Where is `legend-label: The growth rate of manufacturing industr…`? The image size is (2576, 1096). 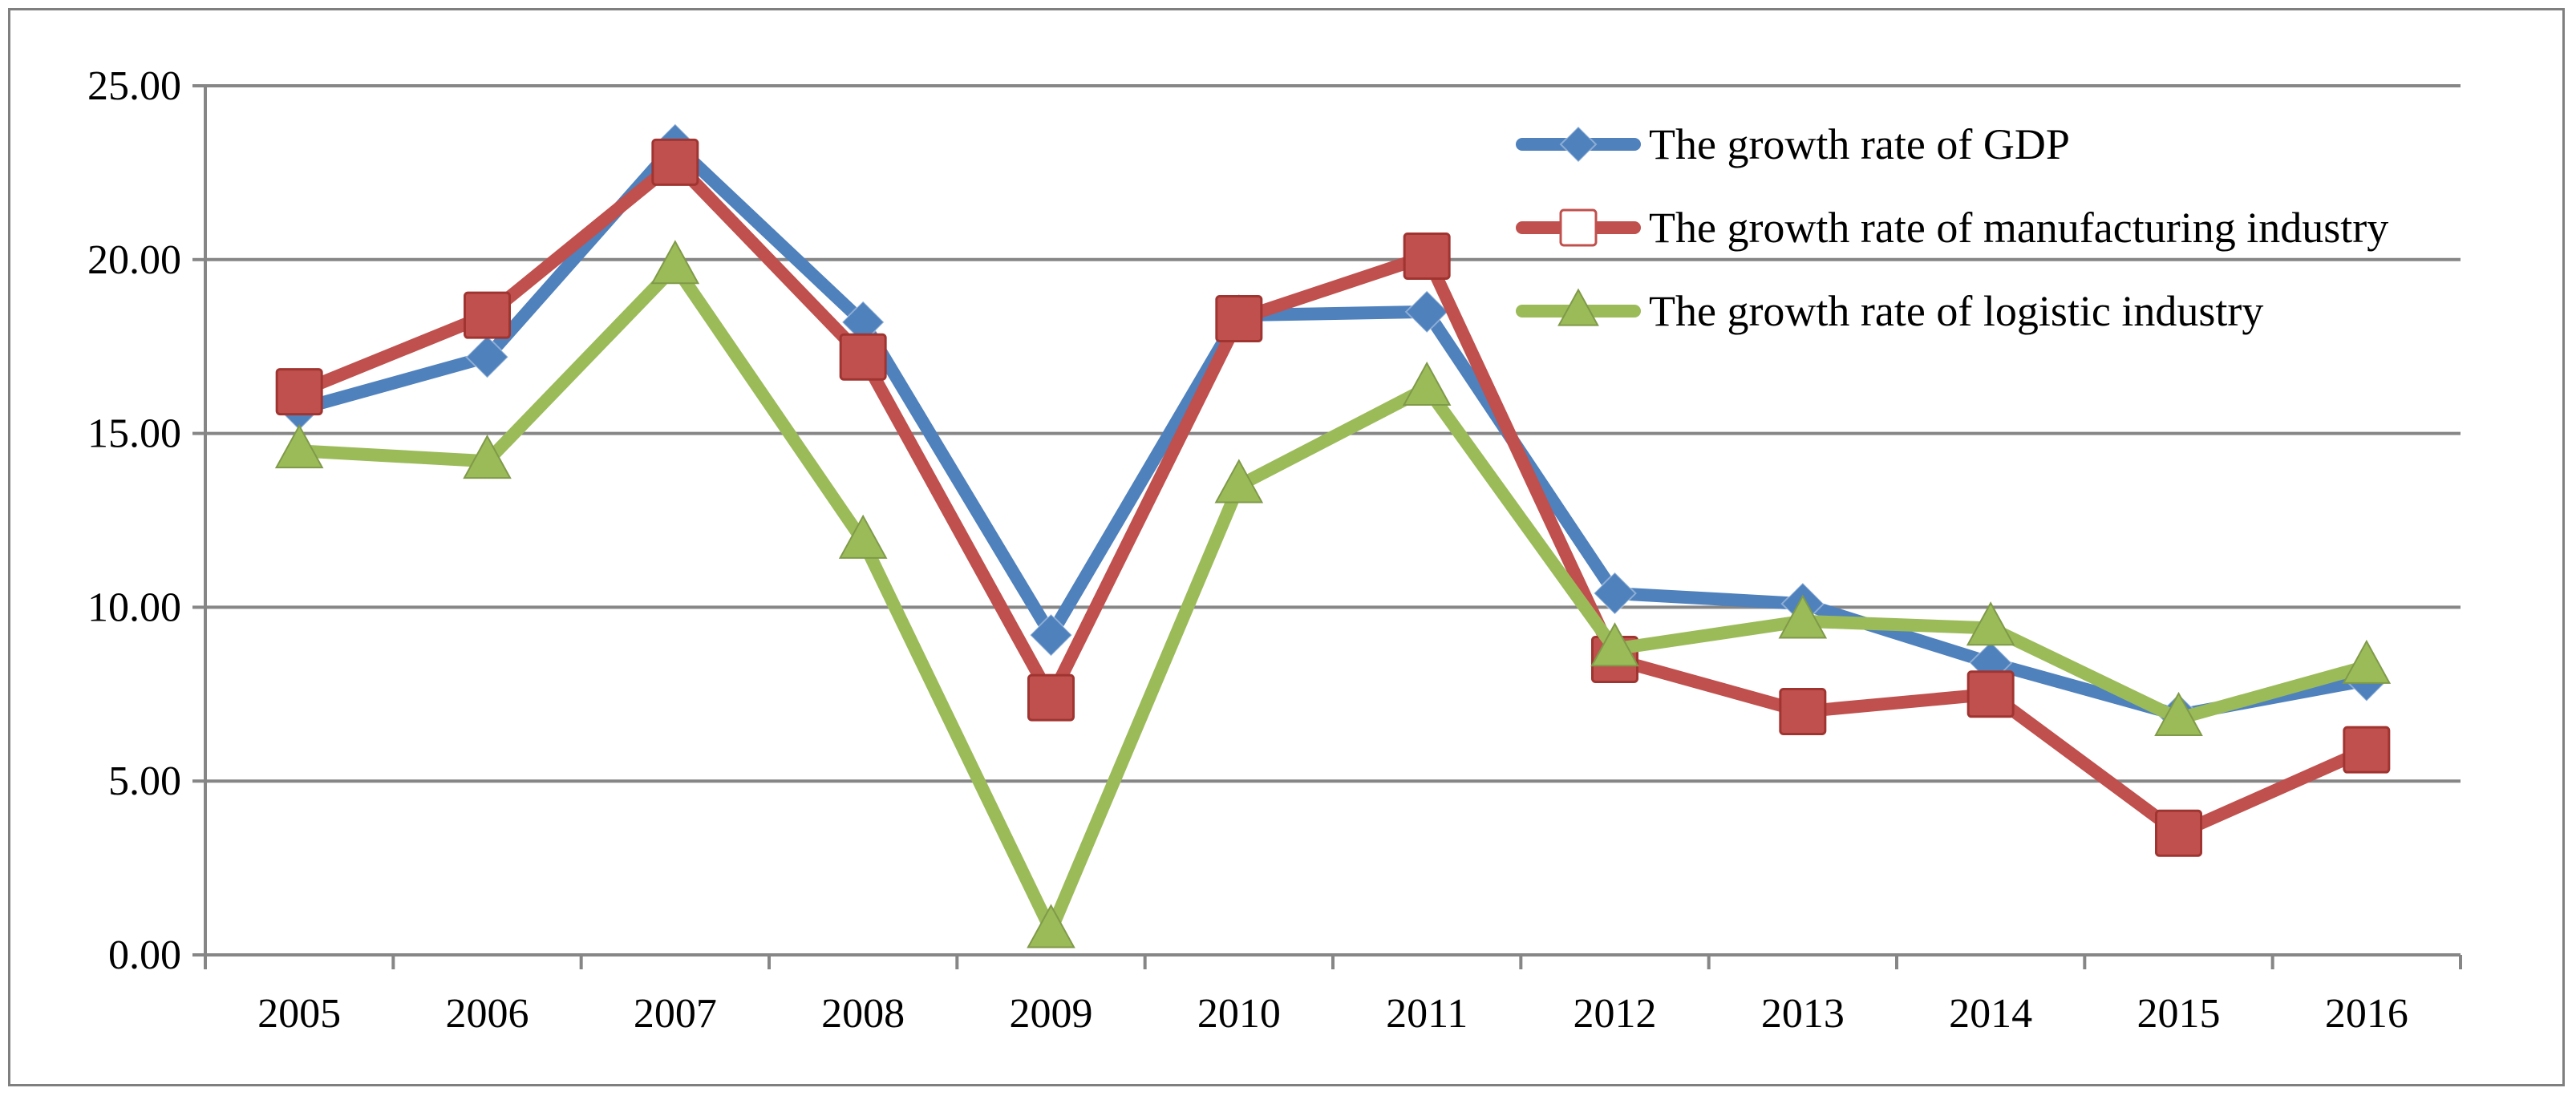 legend-label: The growth rate of manufacturing industr… is located at coordinates (2018, 228).